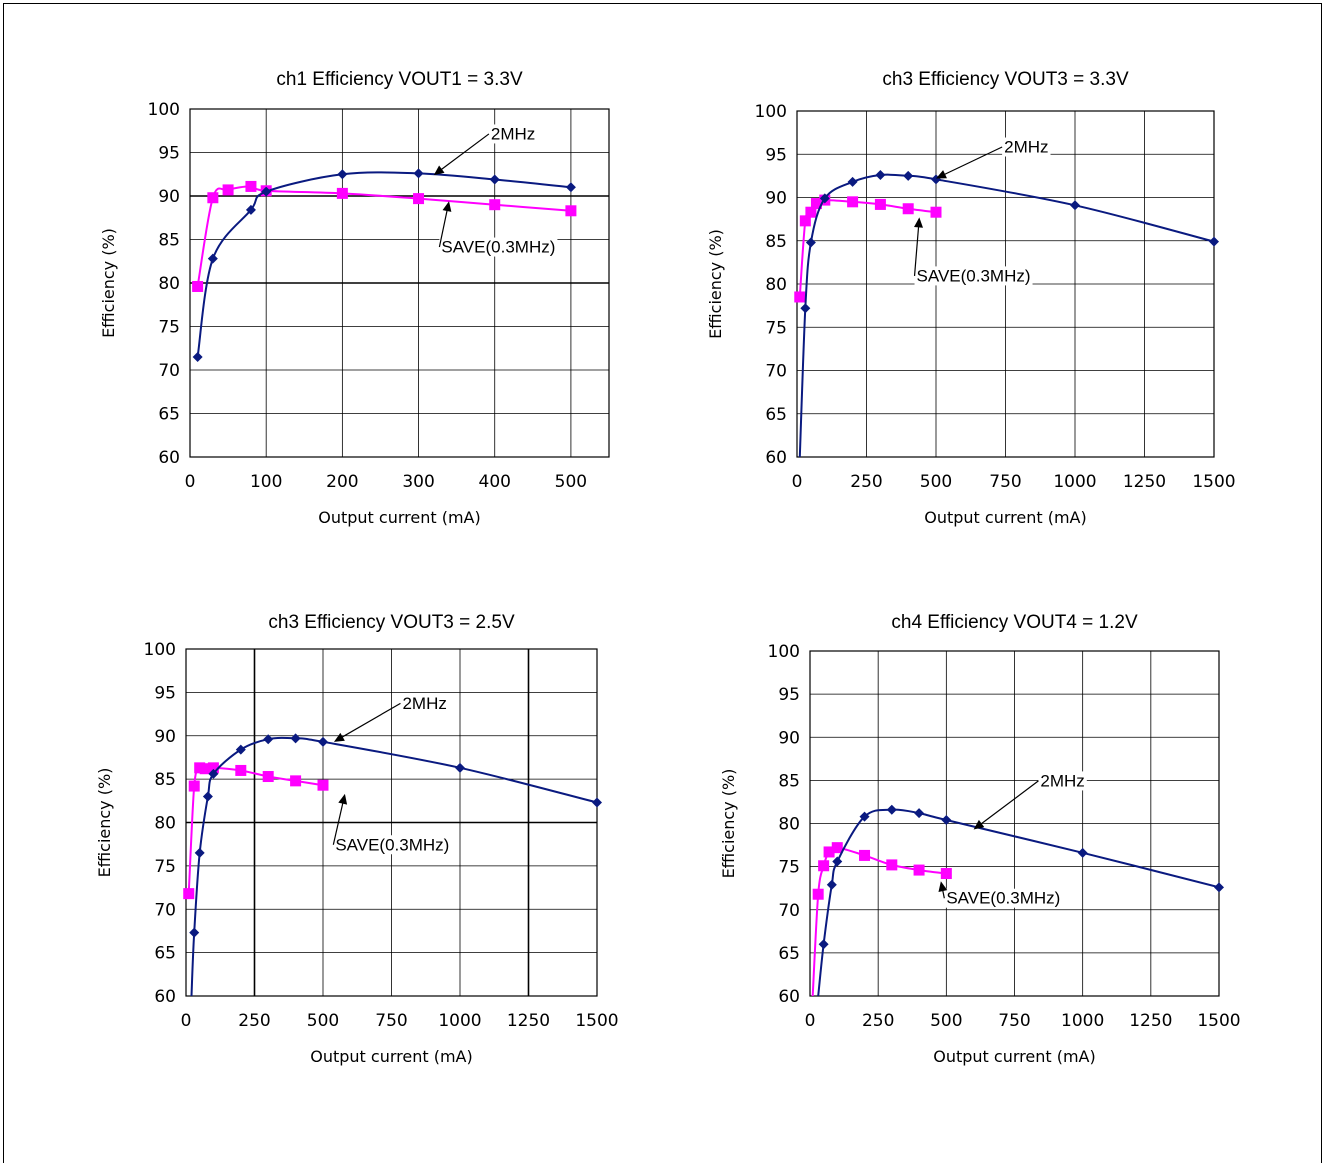 The image size is (1327, 1163). Describe the element at coordinates (266, 482) in the screenshot. I see `x-tick-label: 100` at that location.